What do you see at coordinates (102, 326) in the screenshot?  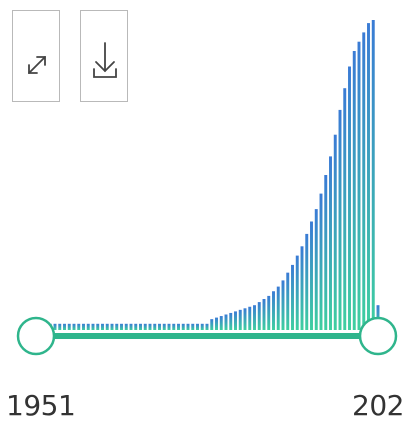 I see `histogram-bar-1965` at bounding box center [102, 326].